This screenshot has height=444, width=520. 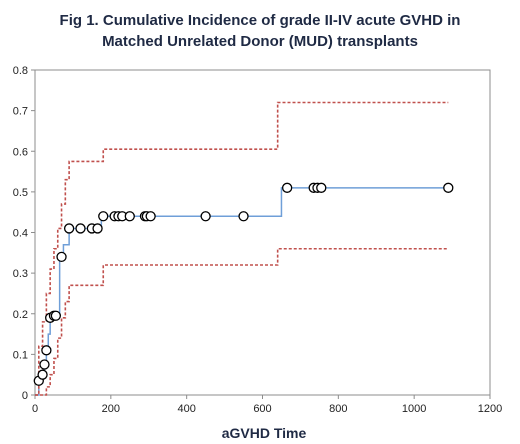 What do you see at coordinates (20, 193) in the screenshot?
I see `y-tick-label: 0.5` at bounding box center [20, 193].